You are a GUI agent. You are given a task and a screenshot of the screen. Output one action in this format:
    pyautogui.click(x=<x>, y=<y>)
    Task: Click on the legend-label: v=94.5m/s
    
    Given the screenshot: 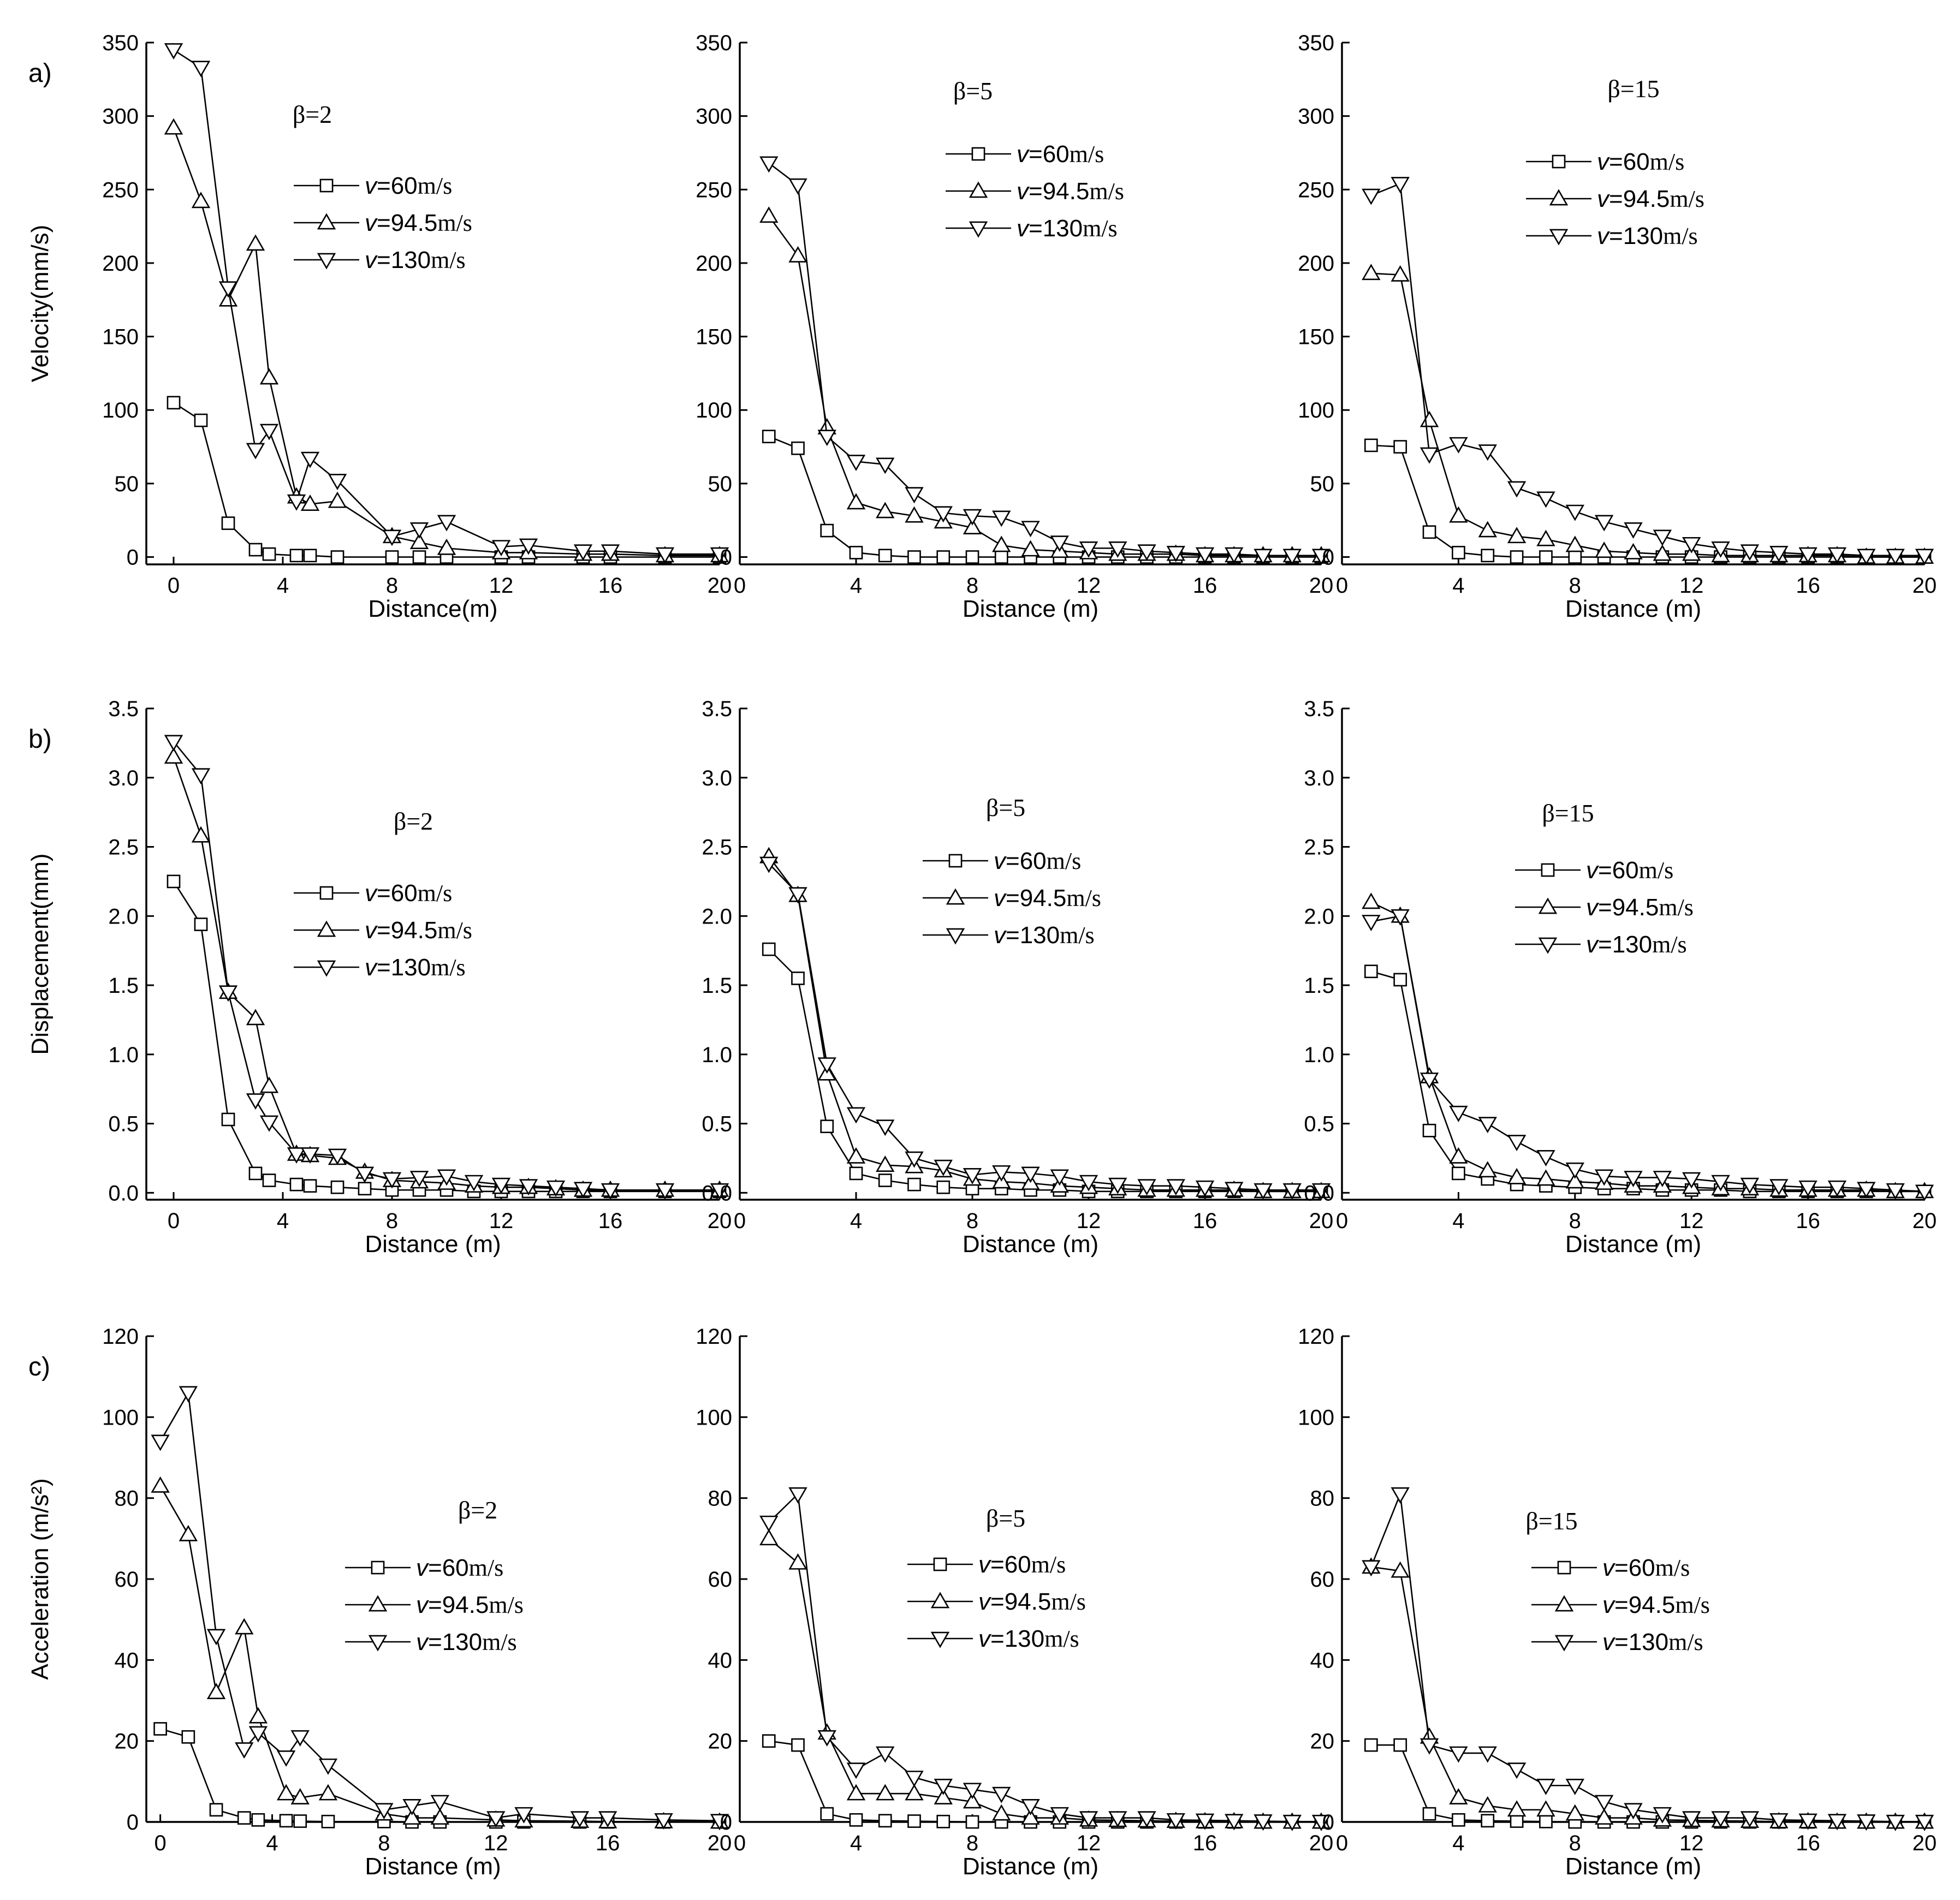 What is the action you would take?
    pyautogui.click(x=1640, y=907)
    